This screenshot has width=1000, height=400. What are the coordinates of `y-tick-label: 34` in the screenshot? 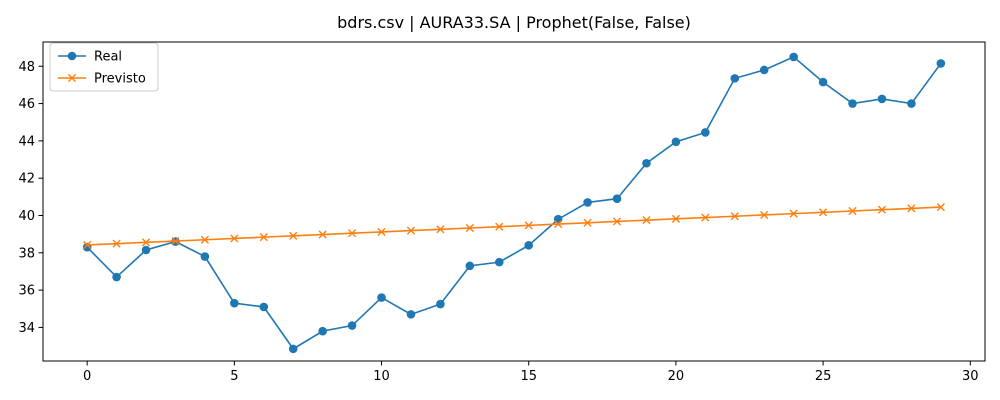 It's located at (26, 328).